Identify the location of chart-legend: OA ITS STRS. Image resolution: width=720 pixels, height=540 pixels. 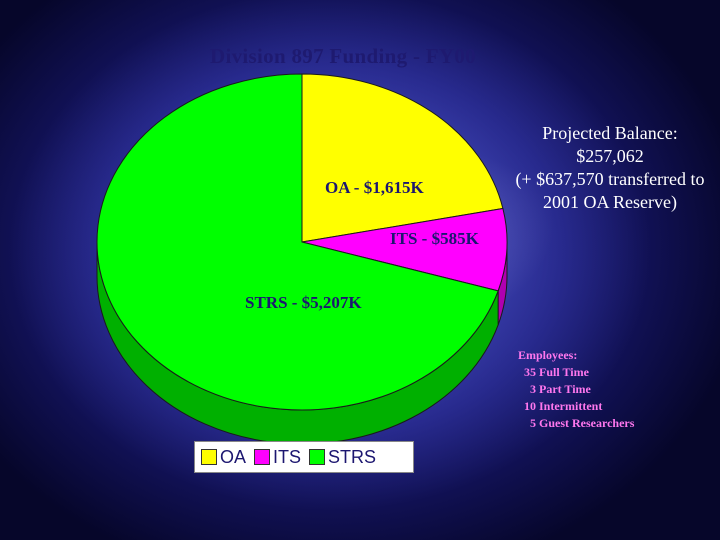
(304, 457).